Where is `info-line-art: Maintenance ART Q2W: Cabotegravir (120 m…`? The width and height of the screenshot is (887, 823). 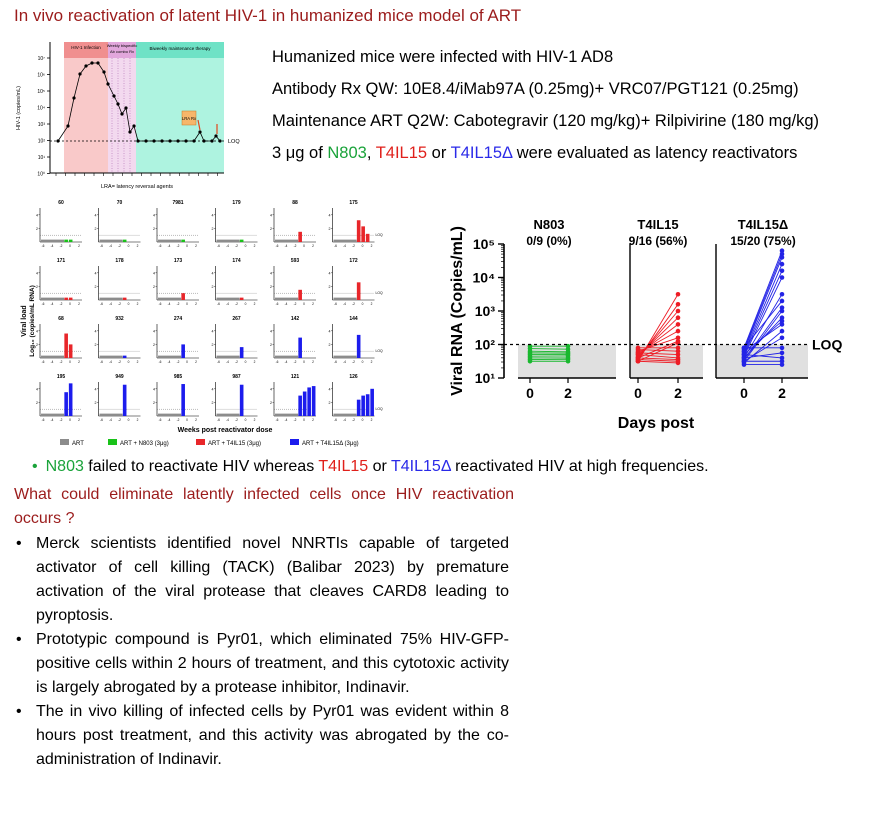 info-line-art: Maintenance ART Q2W: Cabotegravir (120 m… is located at coordinates (546, 121).